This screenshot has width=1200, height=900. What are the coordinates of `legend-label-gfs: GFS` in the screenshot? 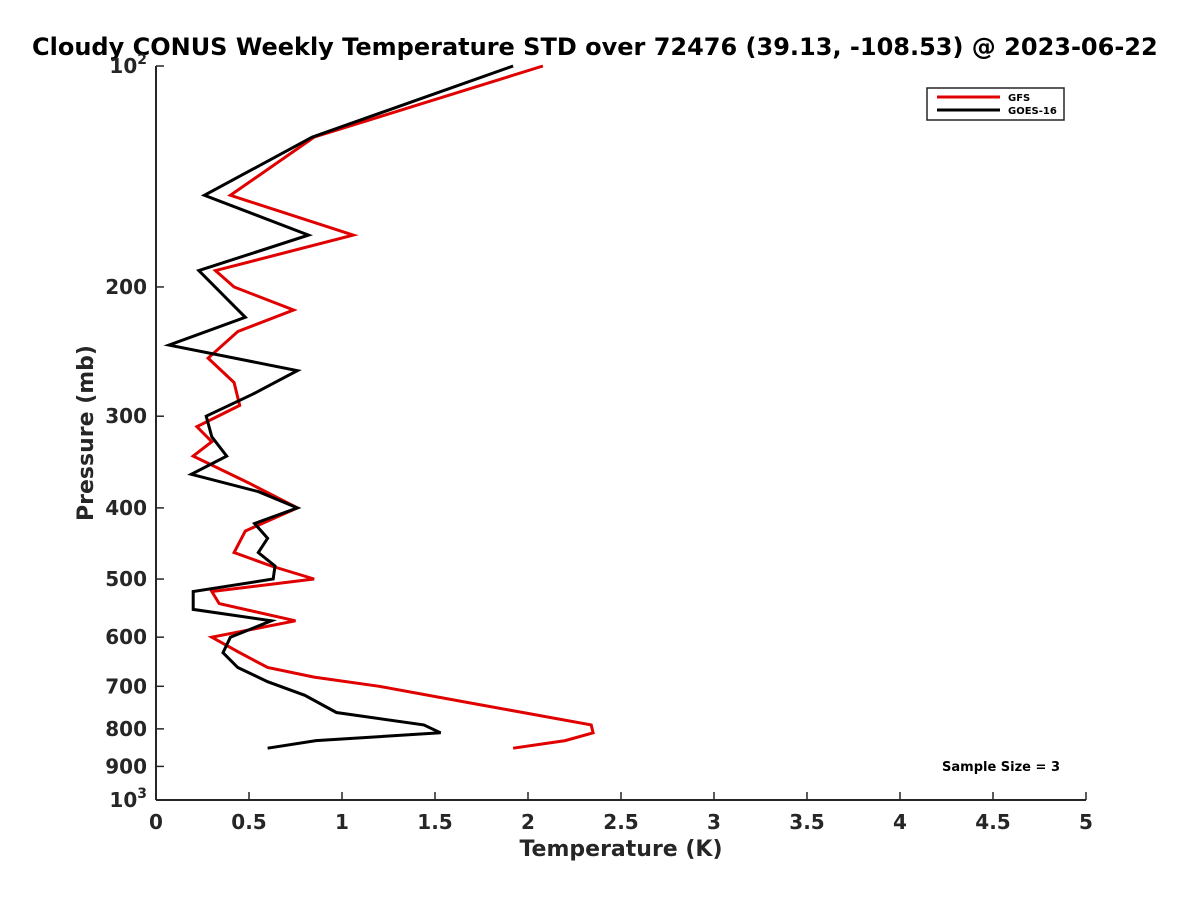 It's located at (1019, 98).